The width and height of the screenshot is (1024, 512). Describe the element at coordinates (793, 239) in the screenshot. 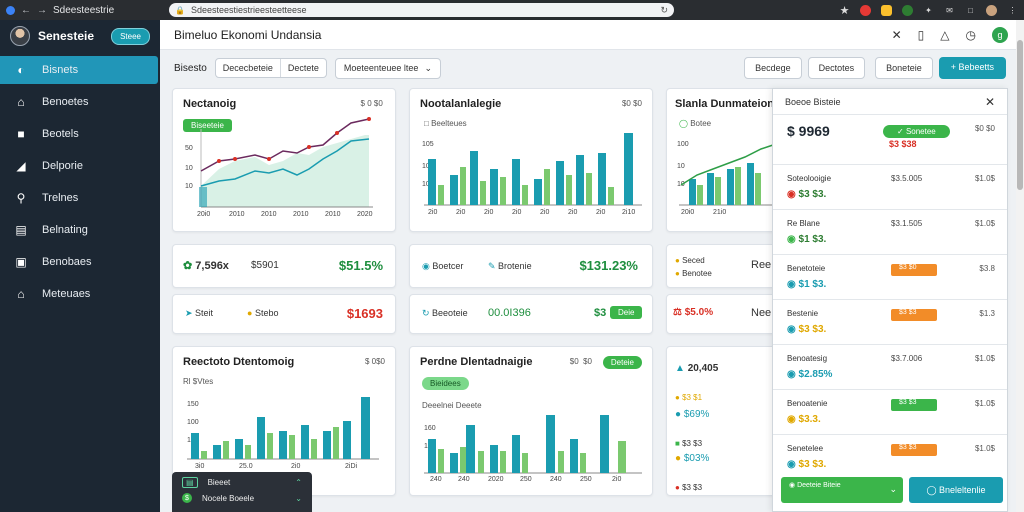

I see `coin-icon: ◉` at that location.